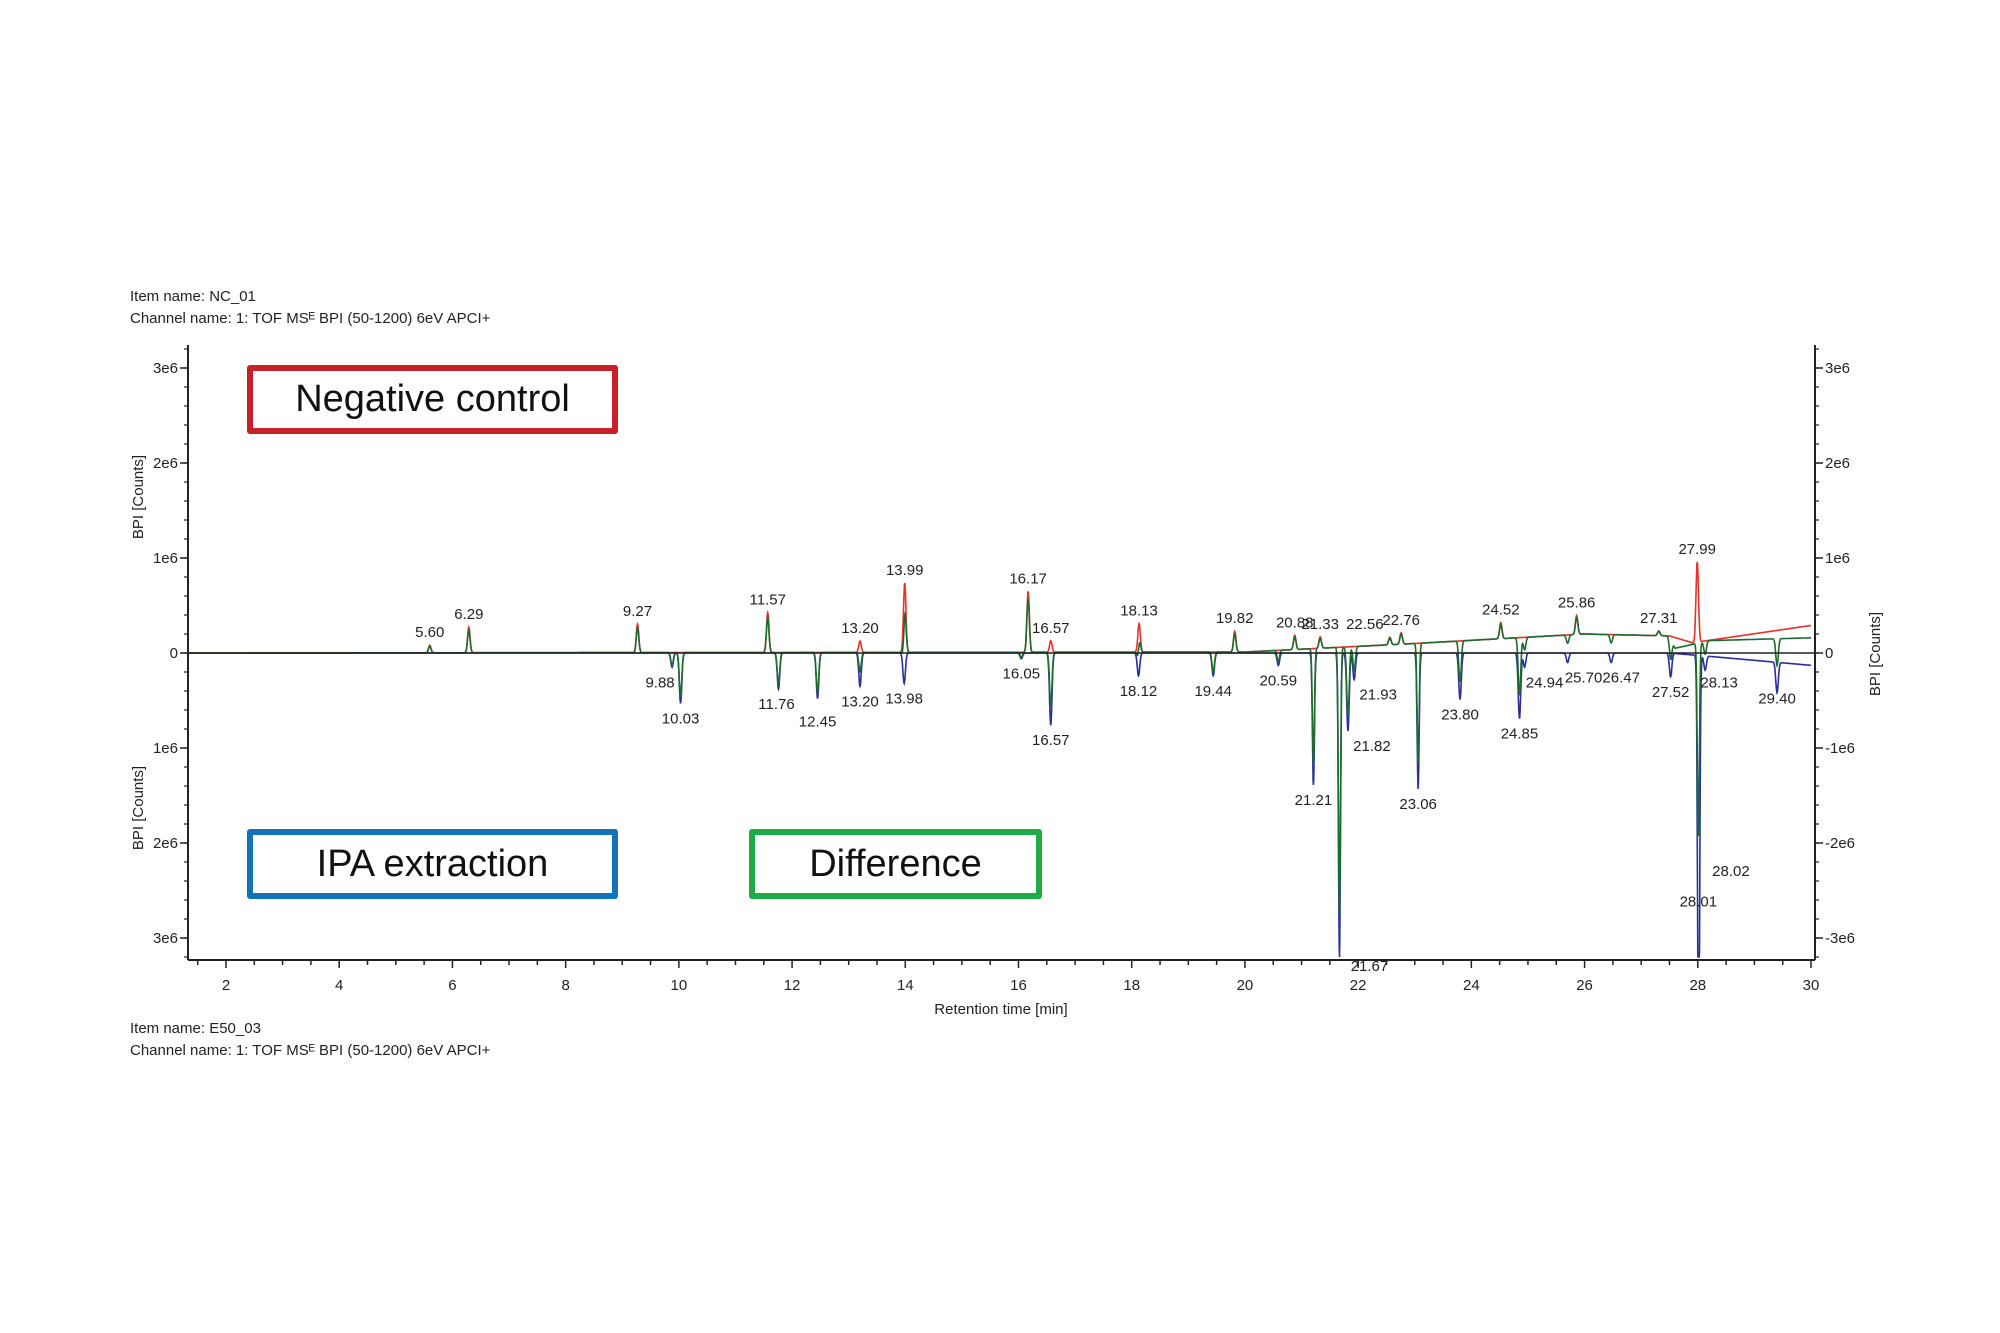 The width and height of the screenshot is (2000, 1333). What do you see at coordinates (1699, 901) in the screenshot?
I see `peak-label: 28.01` at bounding box center [1699, 901].